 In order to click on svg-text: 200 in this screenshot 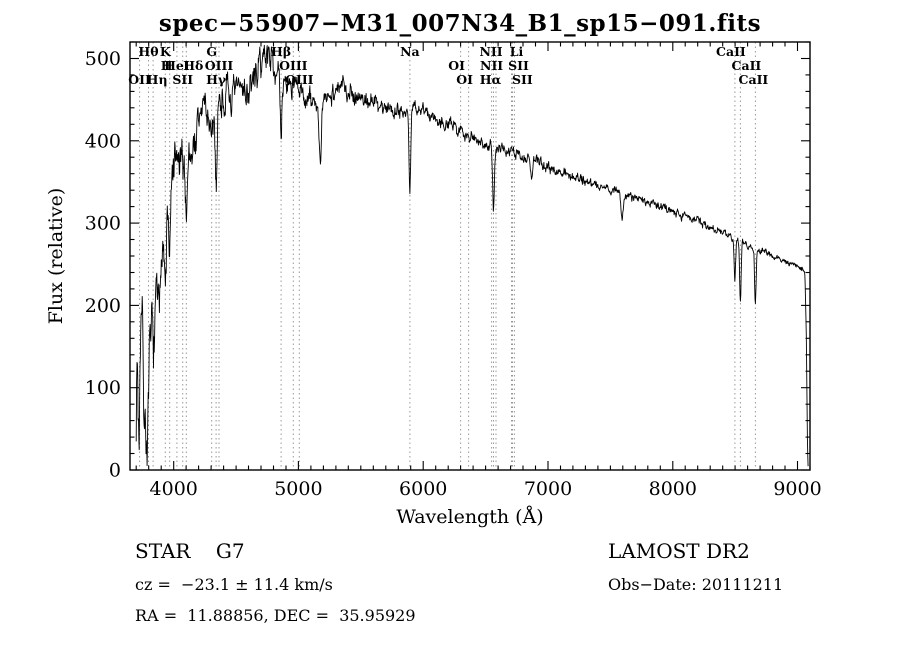, I will do `click(103, 306)`.